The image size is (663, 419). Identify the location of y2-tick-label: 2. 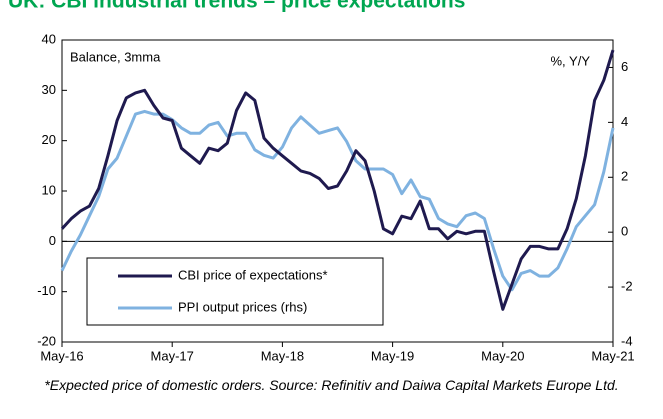
(624, 176).